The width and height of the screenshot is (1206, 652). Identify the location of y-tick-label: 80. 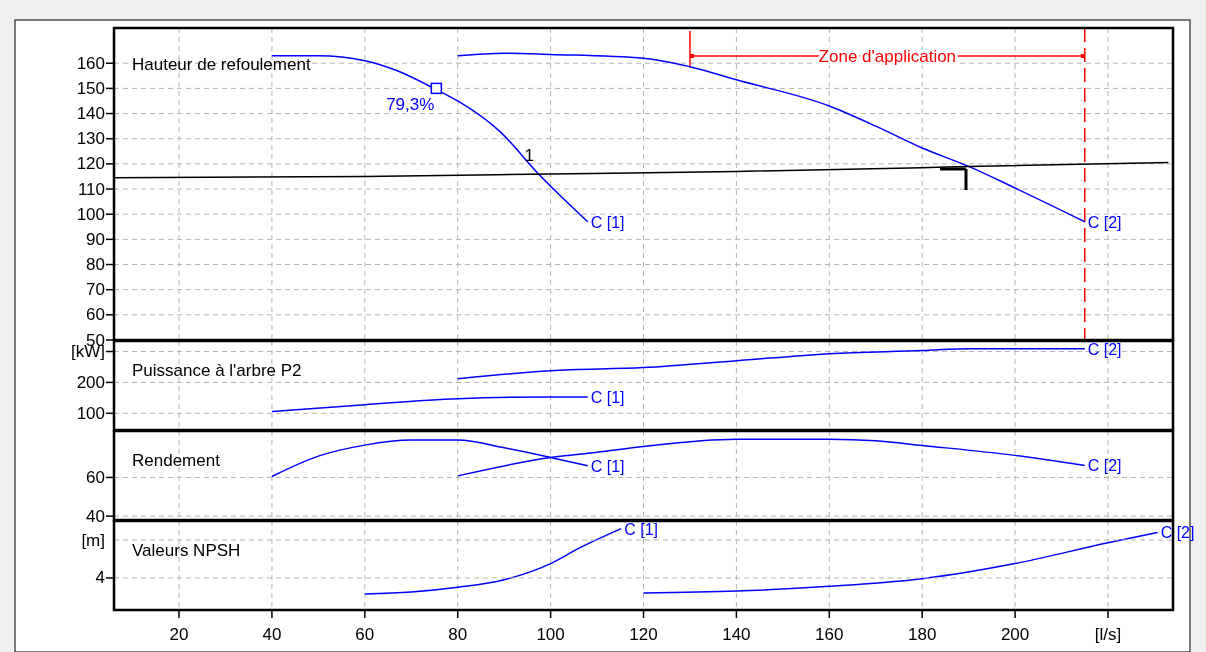
(95, 265).